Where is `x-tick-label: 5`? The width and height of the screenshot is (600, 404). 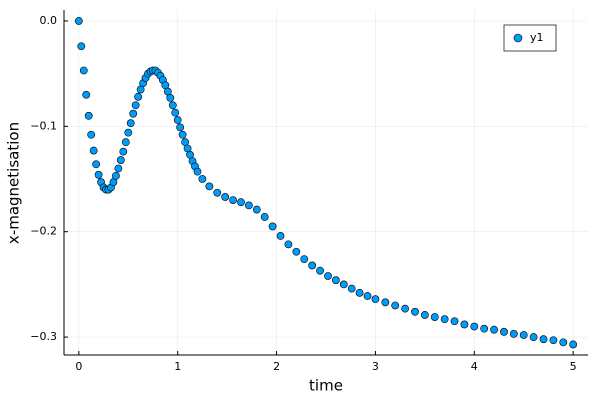
x-tick-label: 5 is located at coordinates (573, 366).